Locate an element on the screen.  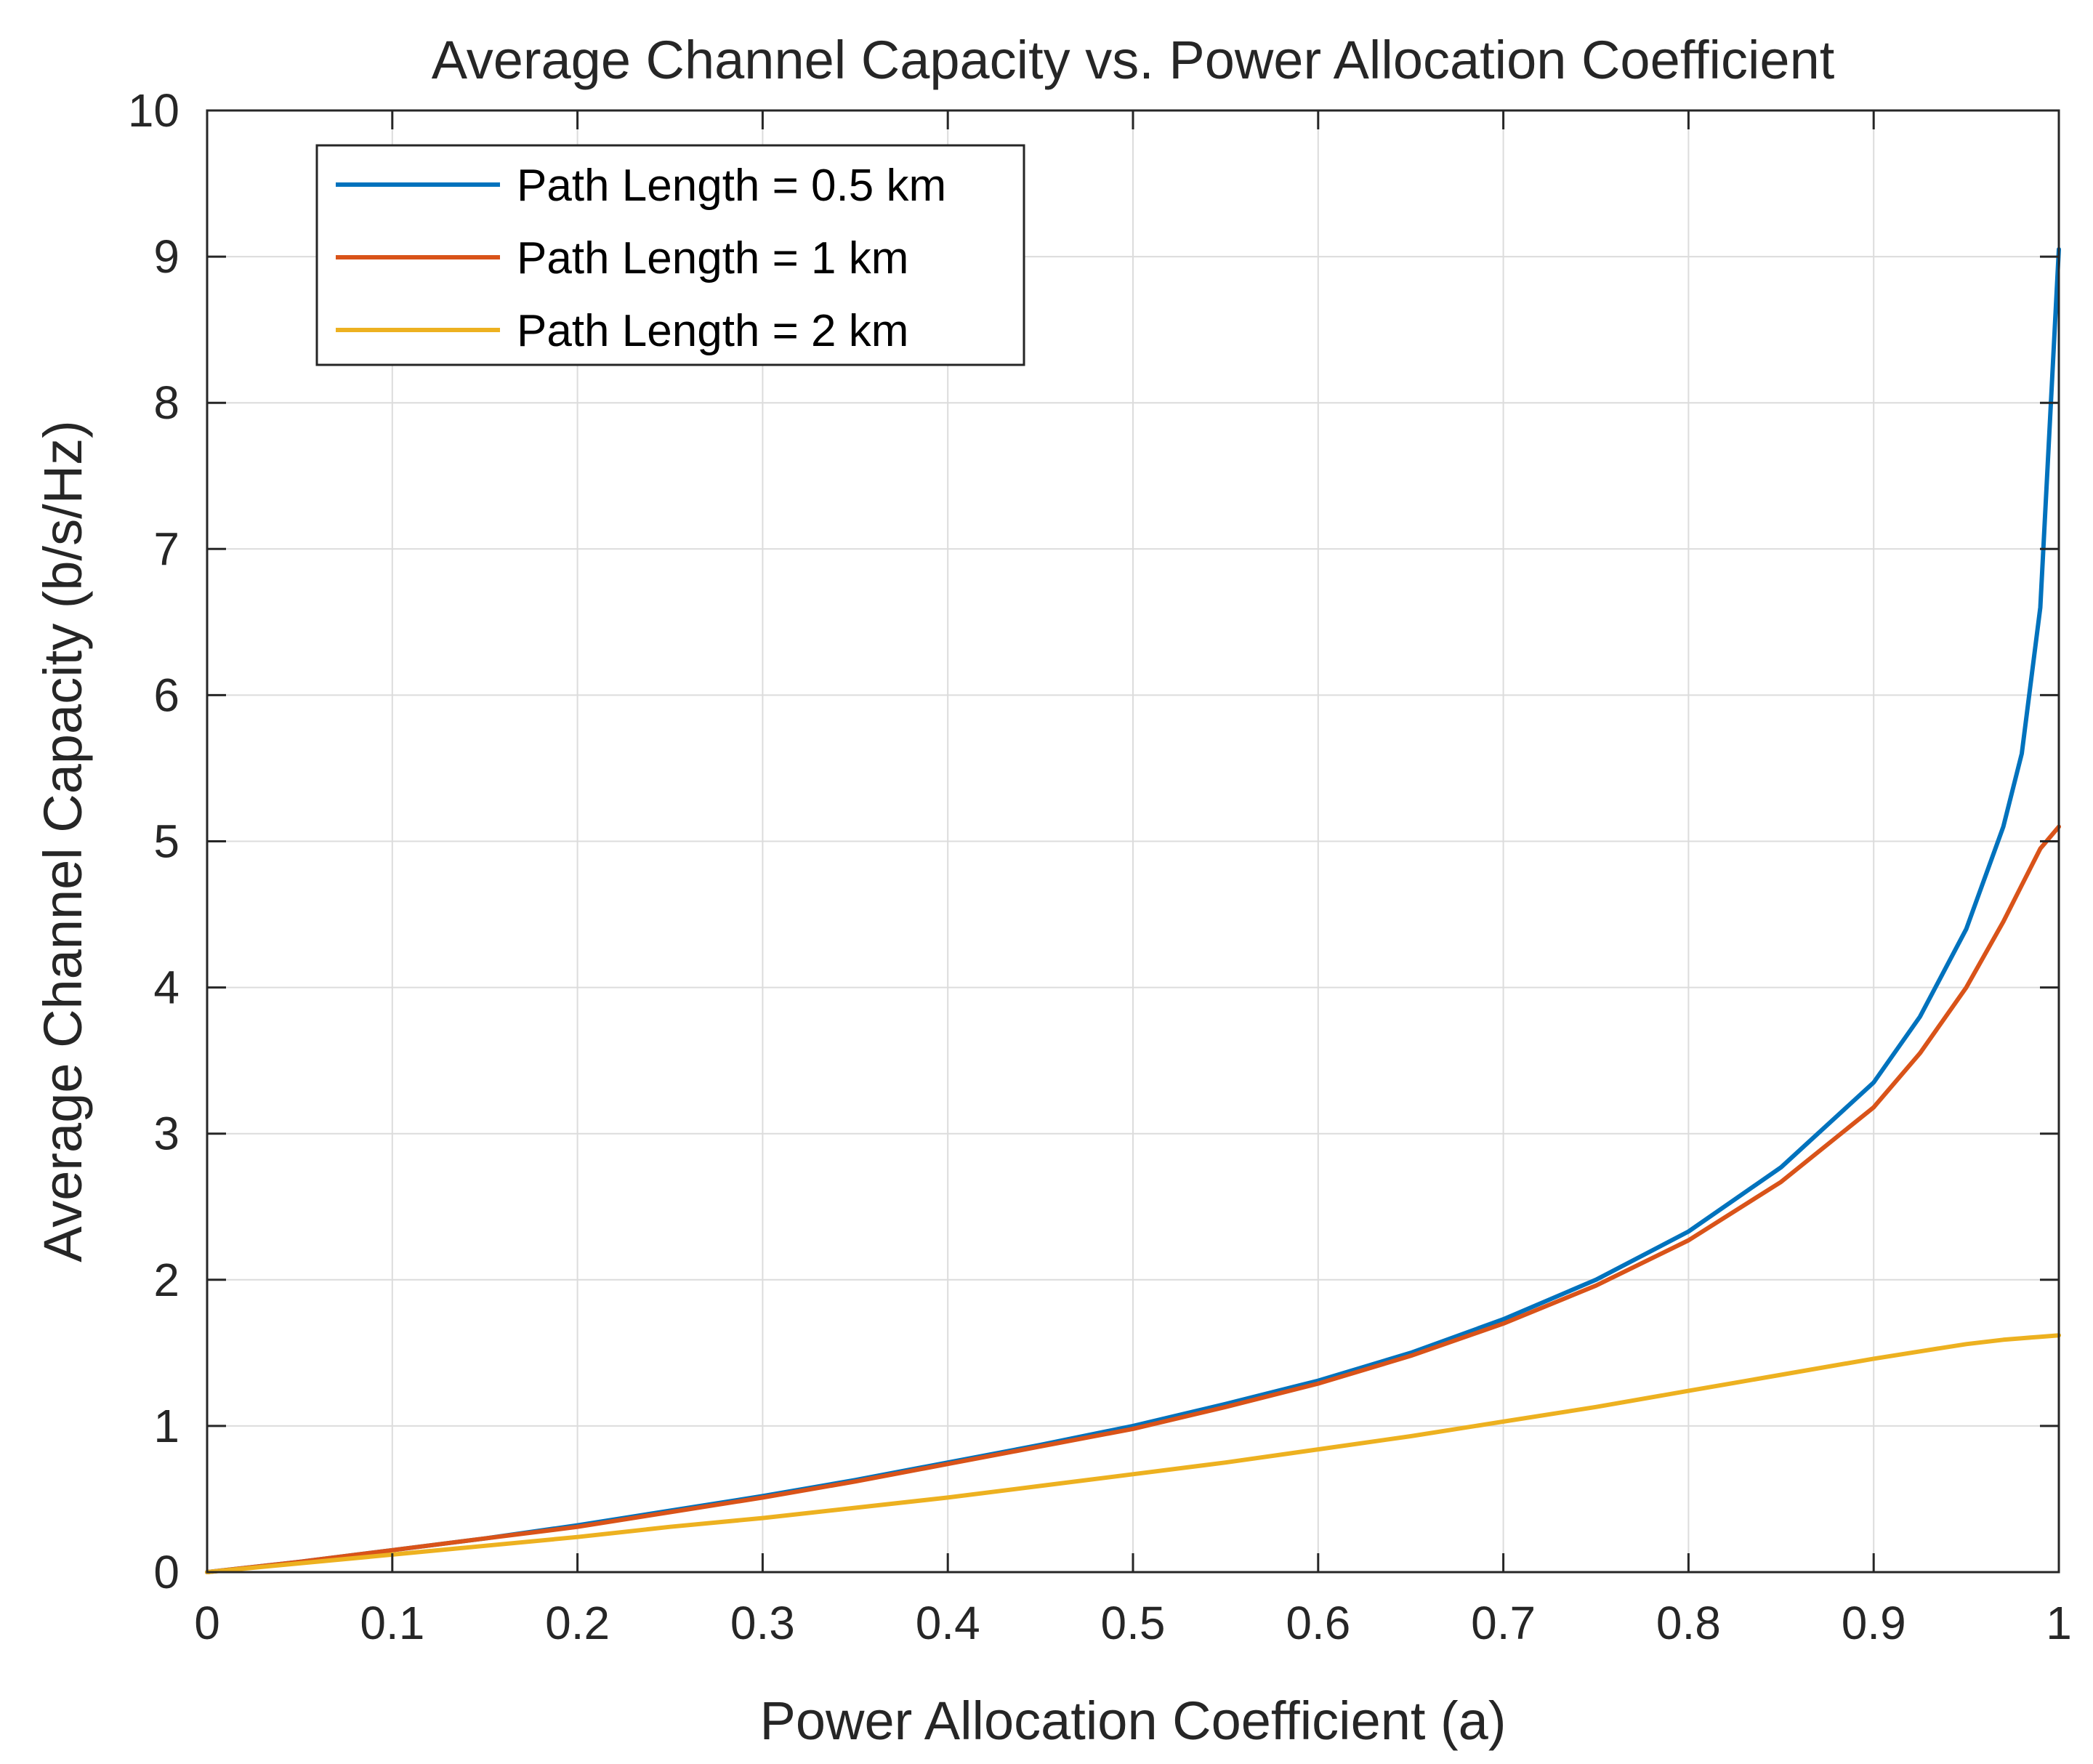
x-tick-label: 0.4 is located at coordinates (948, 1623).